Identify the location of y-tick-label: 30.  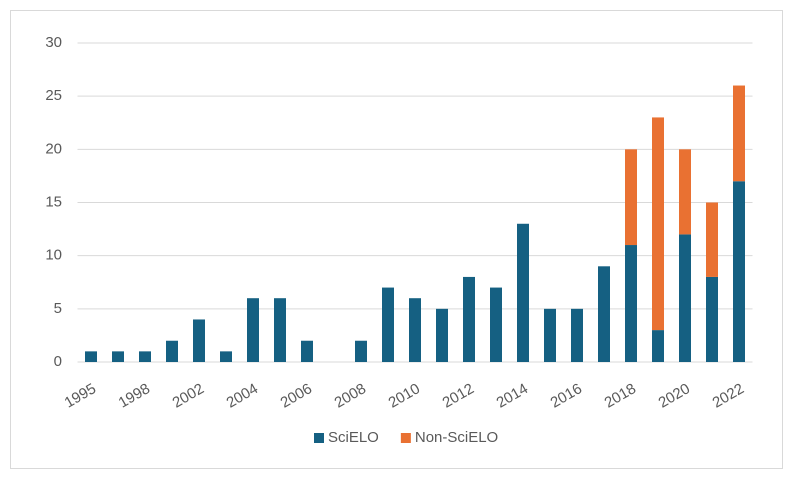
(53, 42).